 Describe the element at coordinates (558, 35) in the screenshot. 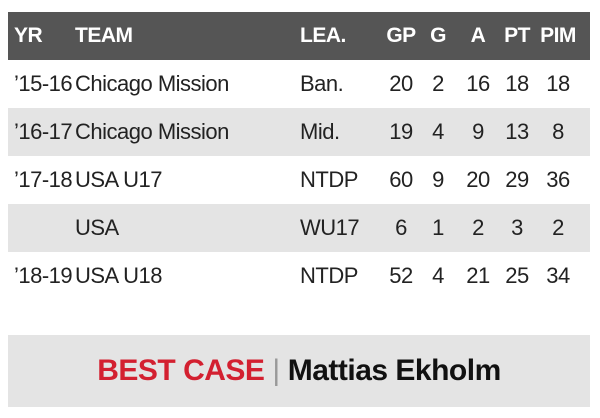

I see `header-cell: PIM` at that location.